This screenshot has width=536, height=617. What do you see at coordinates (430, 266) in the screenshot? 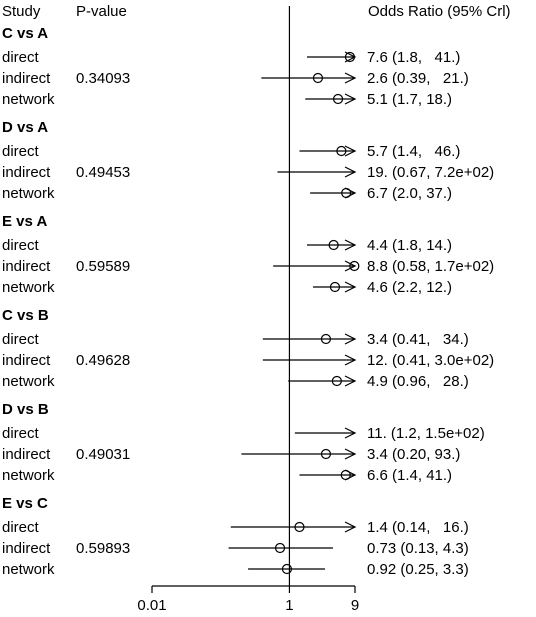
I see `odds-ratio-text: 8.8 (0.58, 1.7e+02)` at bounding box center [430, 266].